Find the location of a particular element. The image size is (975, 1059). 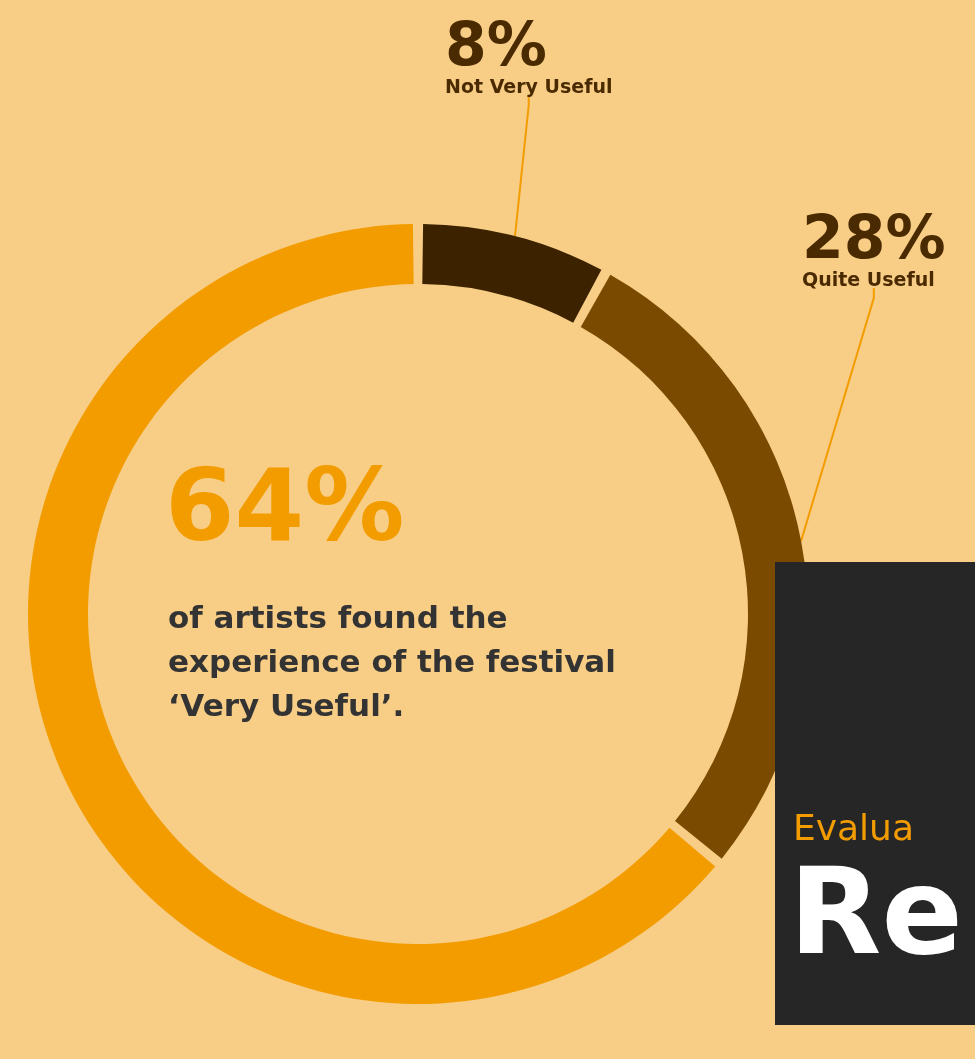

data-label: 64% is located at coordinates (285, 505).